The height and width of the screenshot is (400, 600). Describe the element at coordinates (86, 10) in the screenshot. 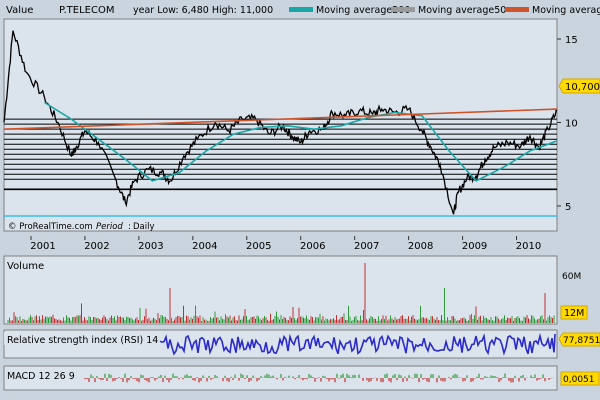

I see `symbol-label: P.TELECOM` at that location.